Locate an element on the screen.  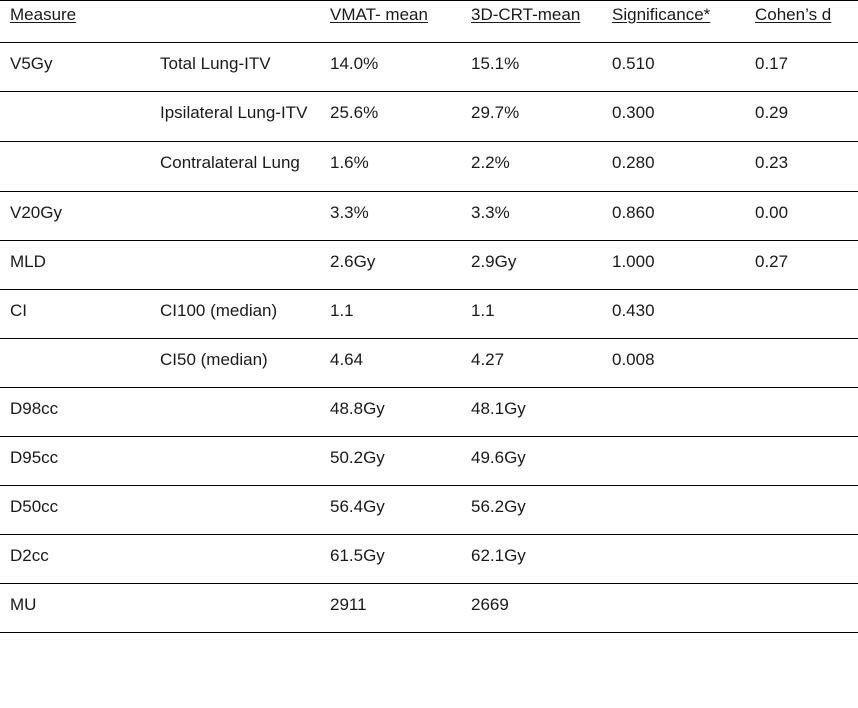
cell-3dcrt: 2.2% is located at coordinates (490, 162).